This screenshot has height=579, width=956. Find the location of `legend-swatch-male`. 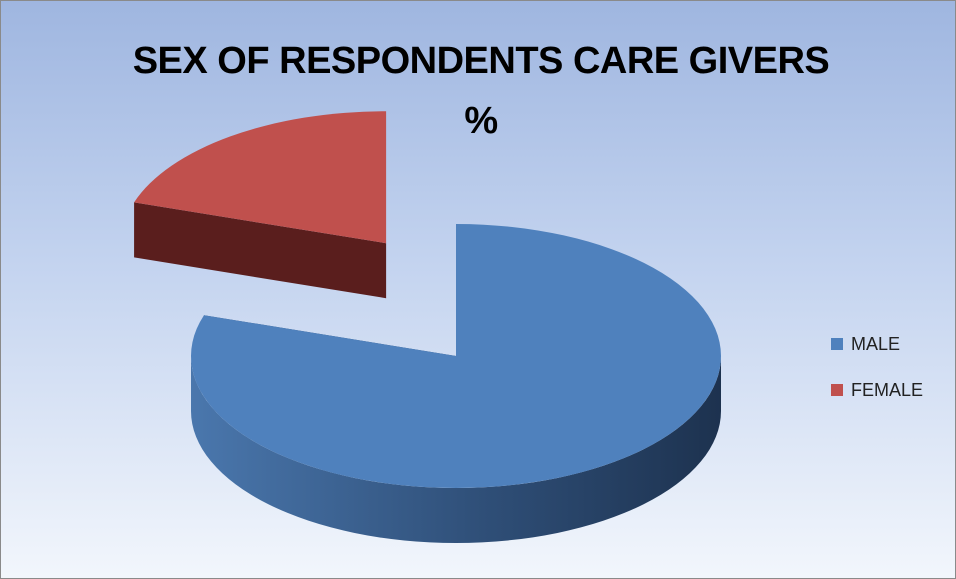

legend-swatch-male is located at coordinates (837, 344).